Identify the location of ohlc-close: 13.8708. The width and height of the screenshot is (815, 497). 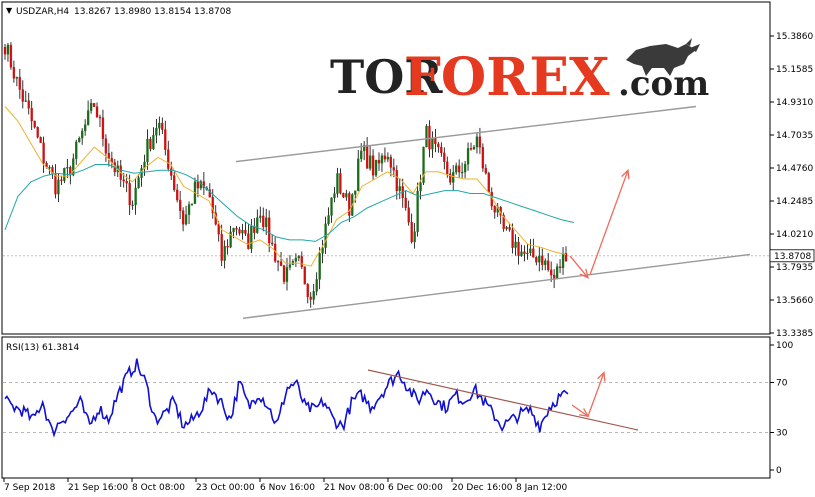
(212, 12).